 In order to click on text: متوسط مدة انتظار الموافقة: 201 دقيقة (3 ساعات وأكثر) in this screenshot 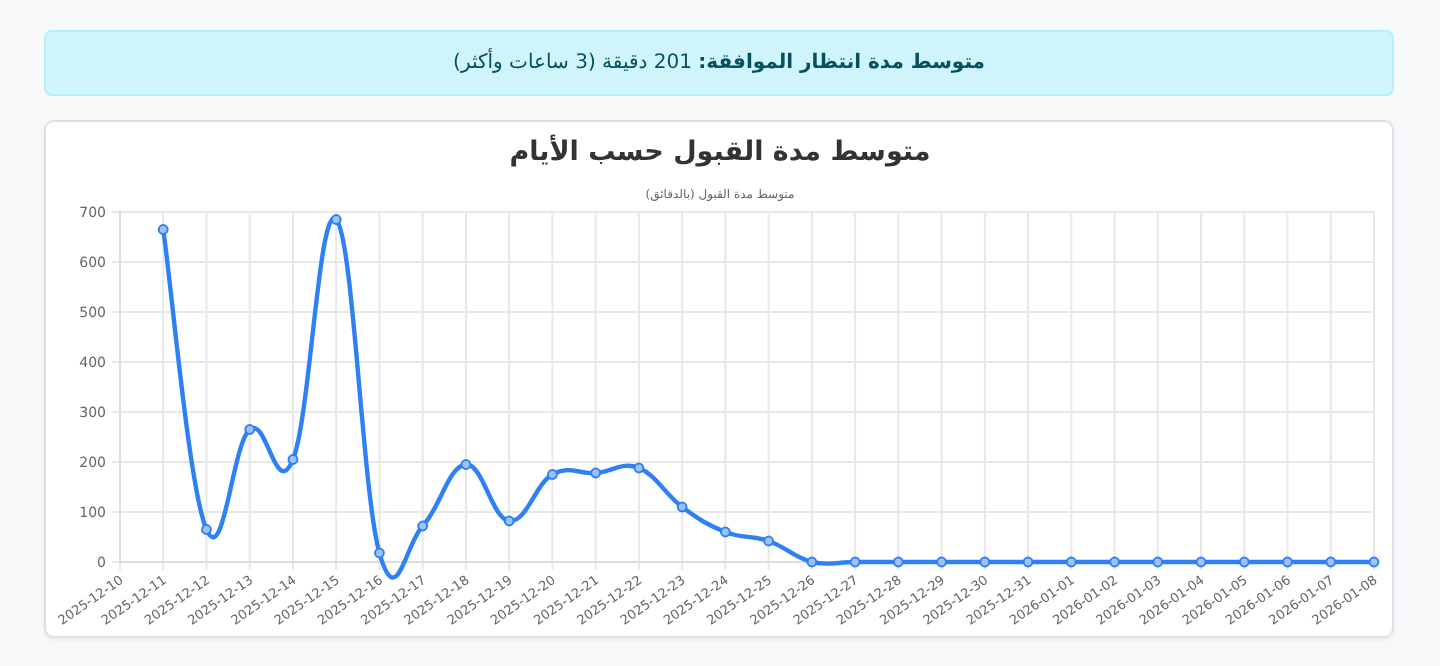, I will do `click(719, 63)`.